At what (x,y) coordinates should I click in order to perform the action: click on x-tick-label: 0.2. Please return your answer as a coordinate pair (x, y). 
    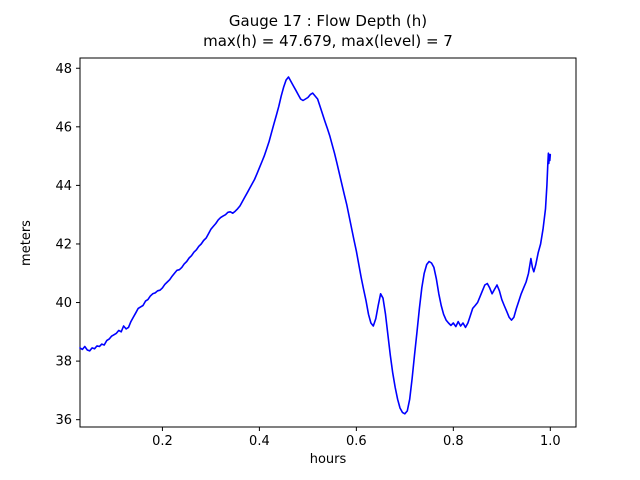
    Looking at the image, I should click on (162, 441).